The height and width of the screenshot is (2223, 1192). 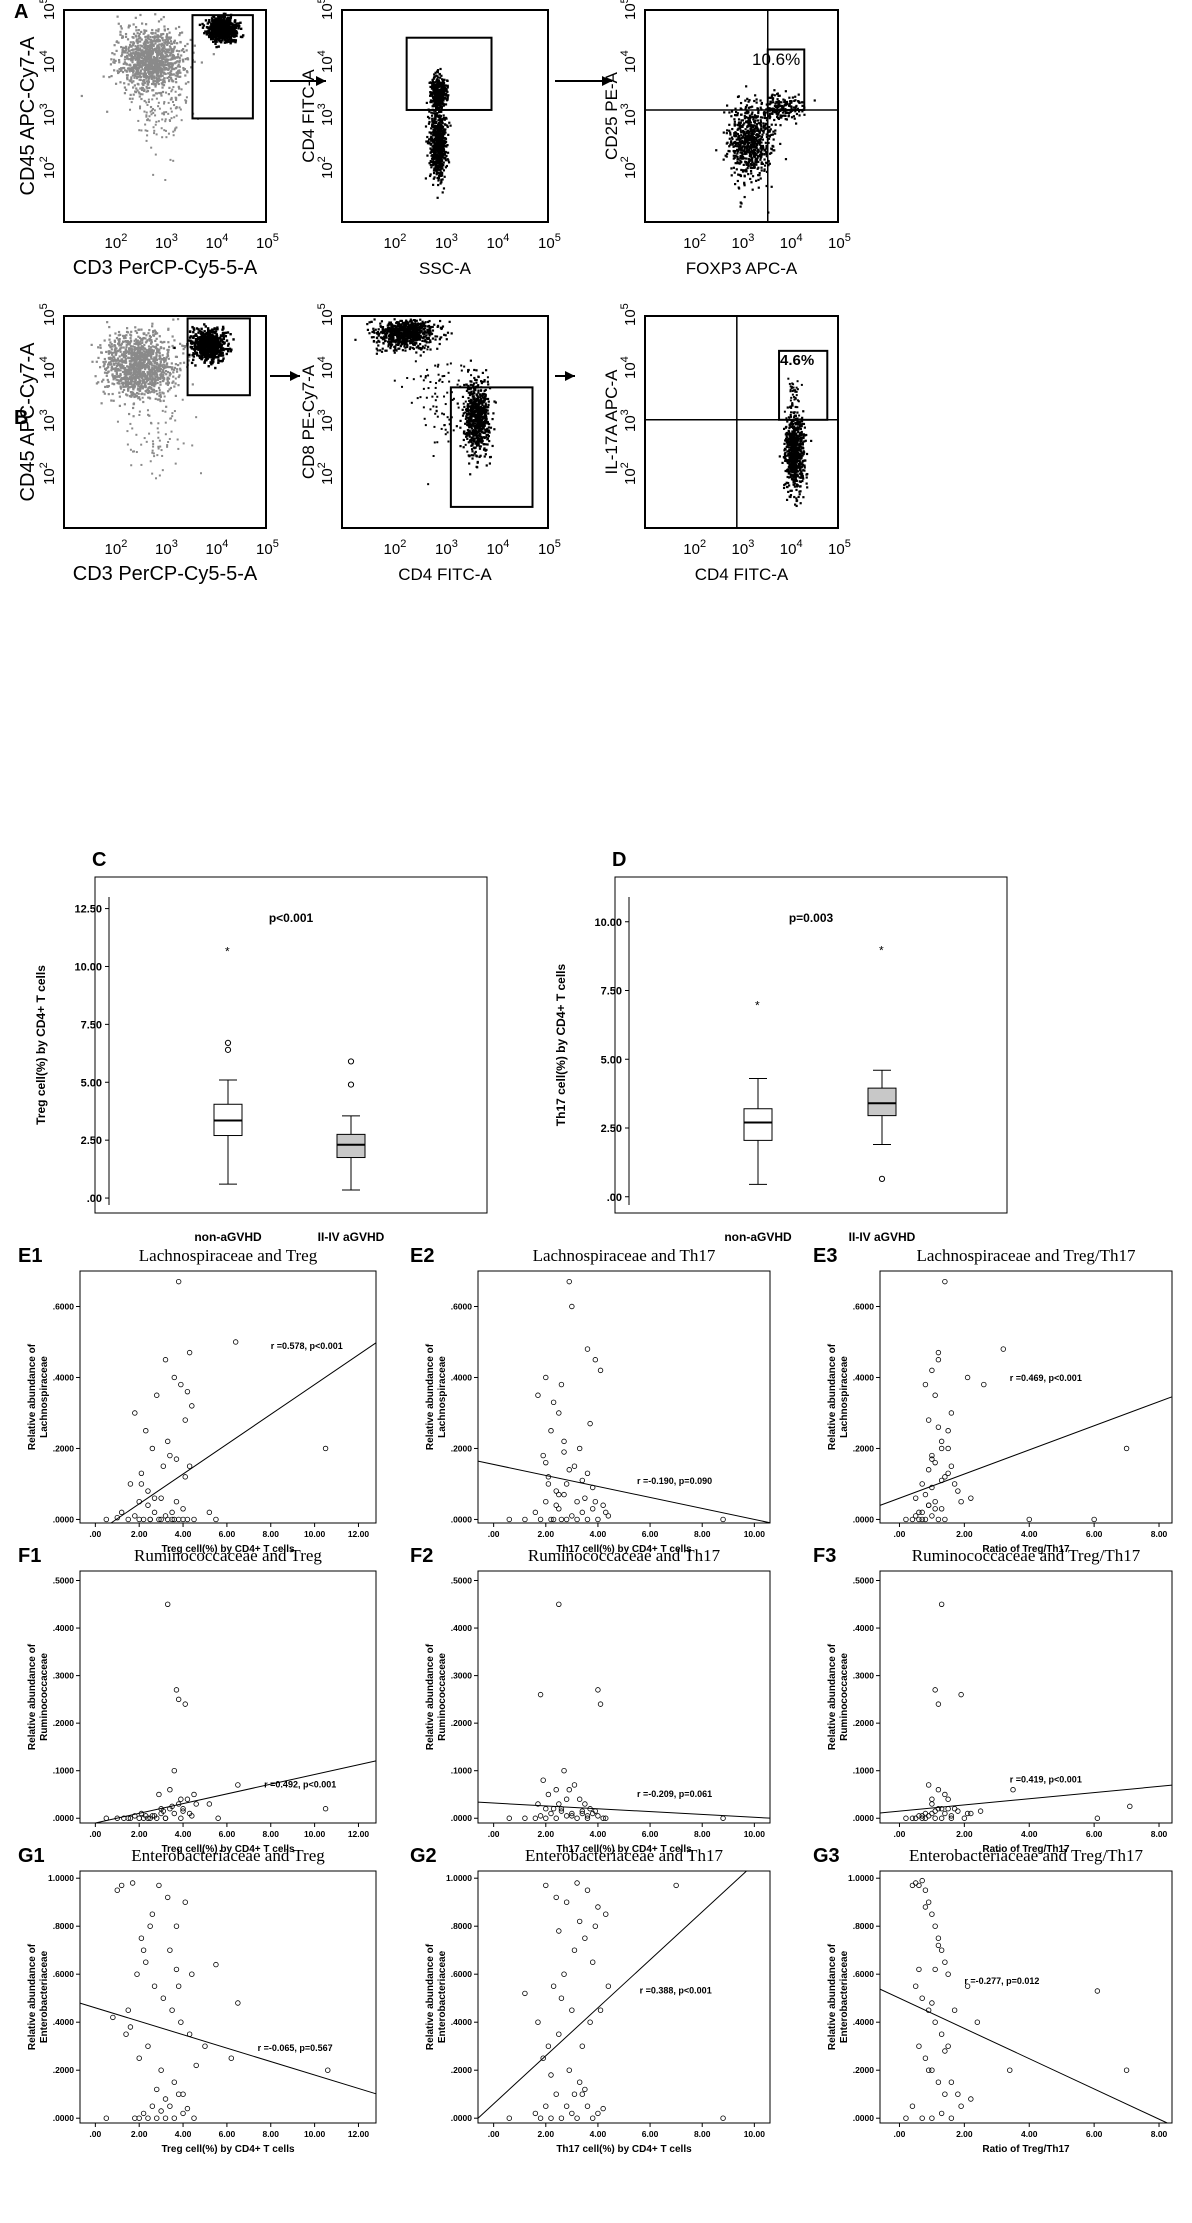 I want to click on x-tick-label: 102, so click(x=395, y=242).